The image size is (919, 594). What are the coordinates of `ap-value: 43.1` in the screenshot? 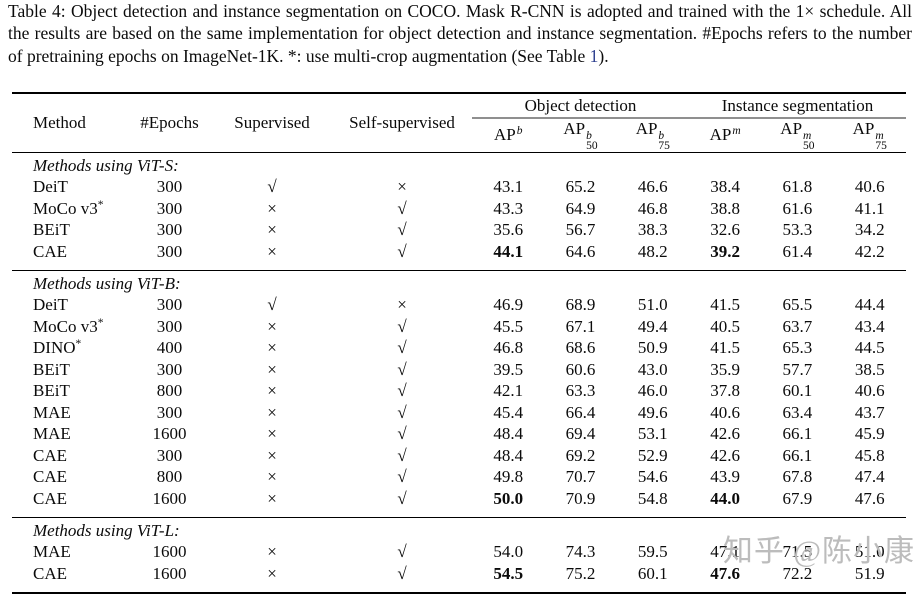 It's located at (508, 187).